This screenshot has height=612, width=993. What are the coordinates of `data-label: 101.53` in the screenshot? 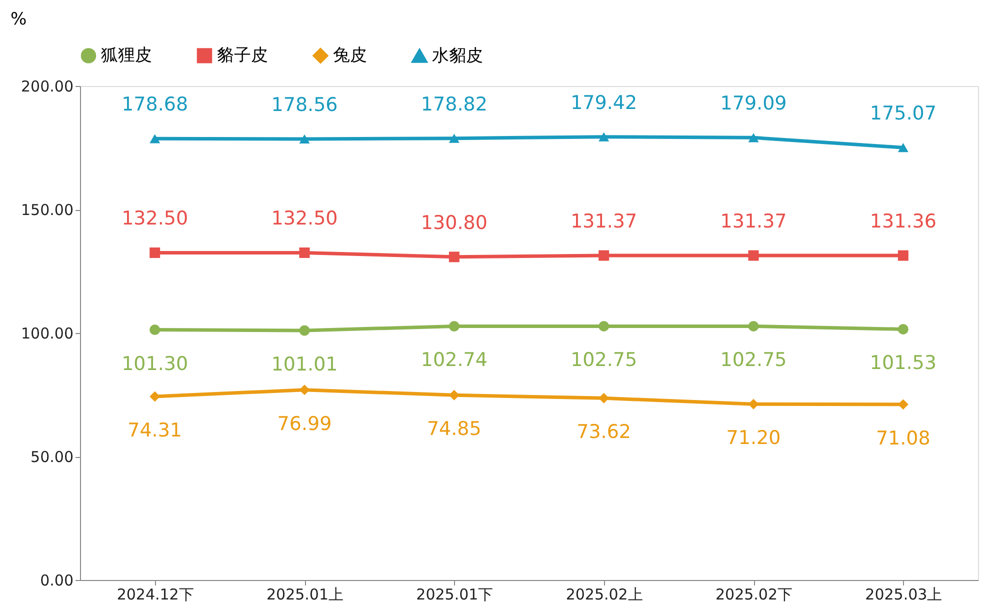 It's located at (903, 363).